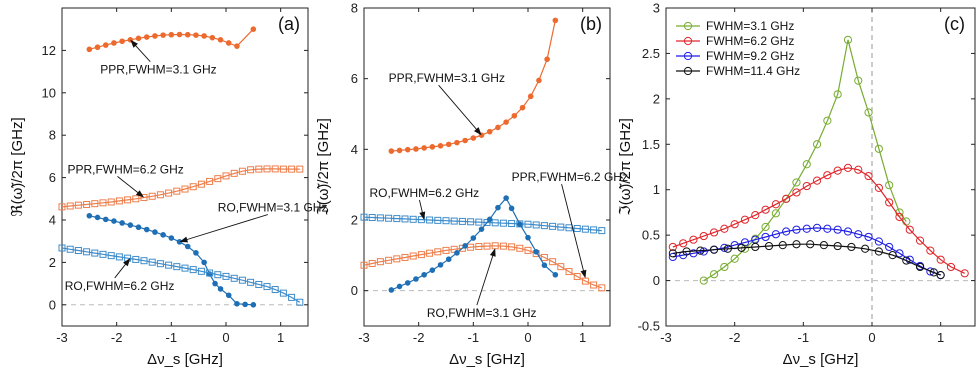  What do you see at coordinates (354, 220) in the screenshot?
I see `y-tick-label: 2` at bounding box center [354, 220].